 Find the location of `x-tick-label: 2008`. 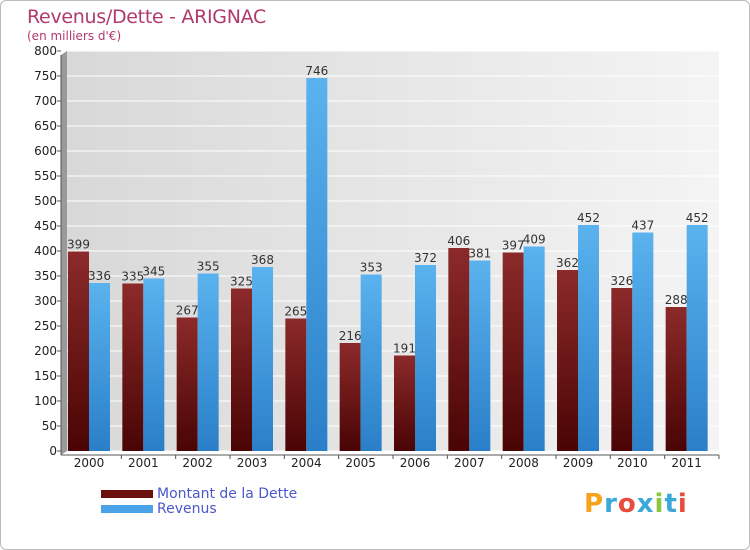

x-tick-label: 2008 is located at coordinates (523, 463).